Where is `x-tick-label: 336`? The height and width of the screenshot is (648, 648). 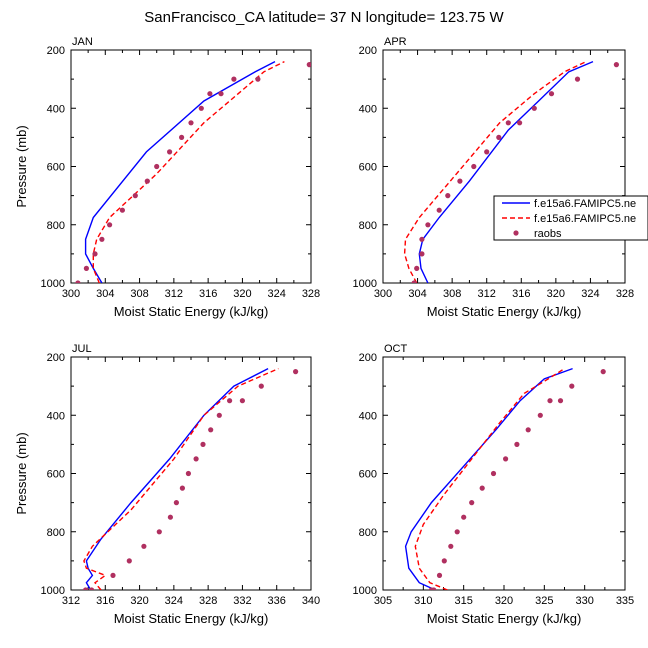 x-tick-label: 336 is located at coordinates (277, 601).